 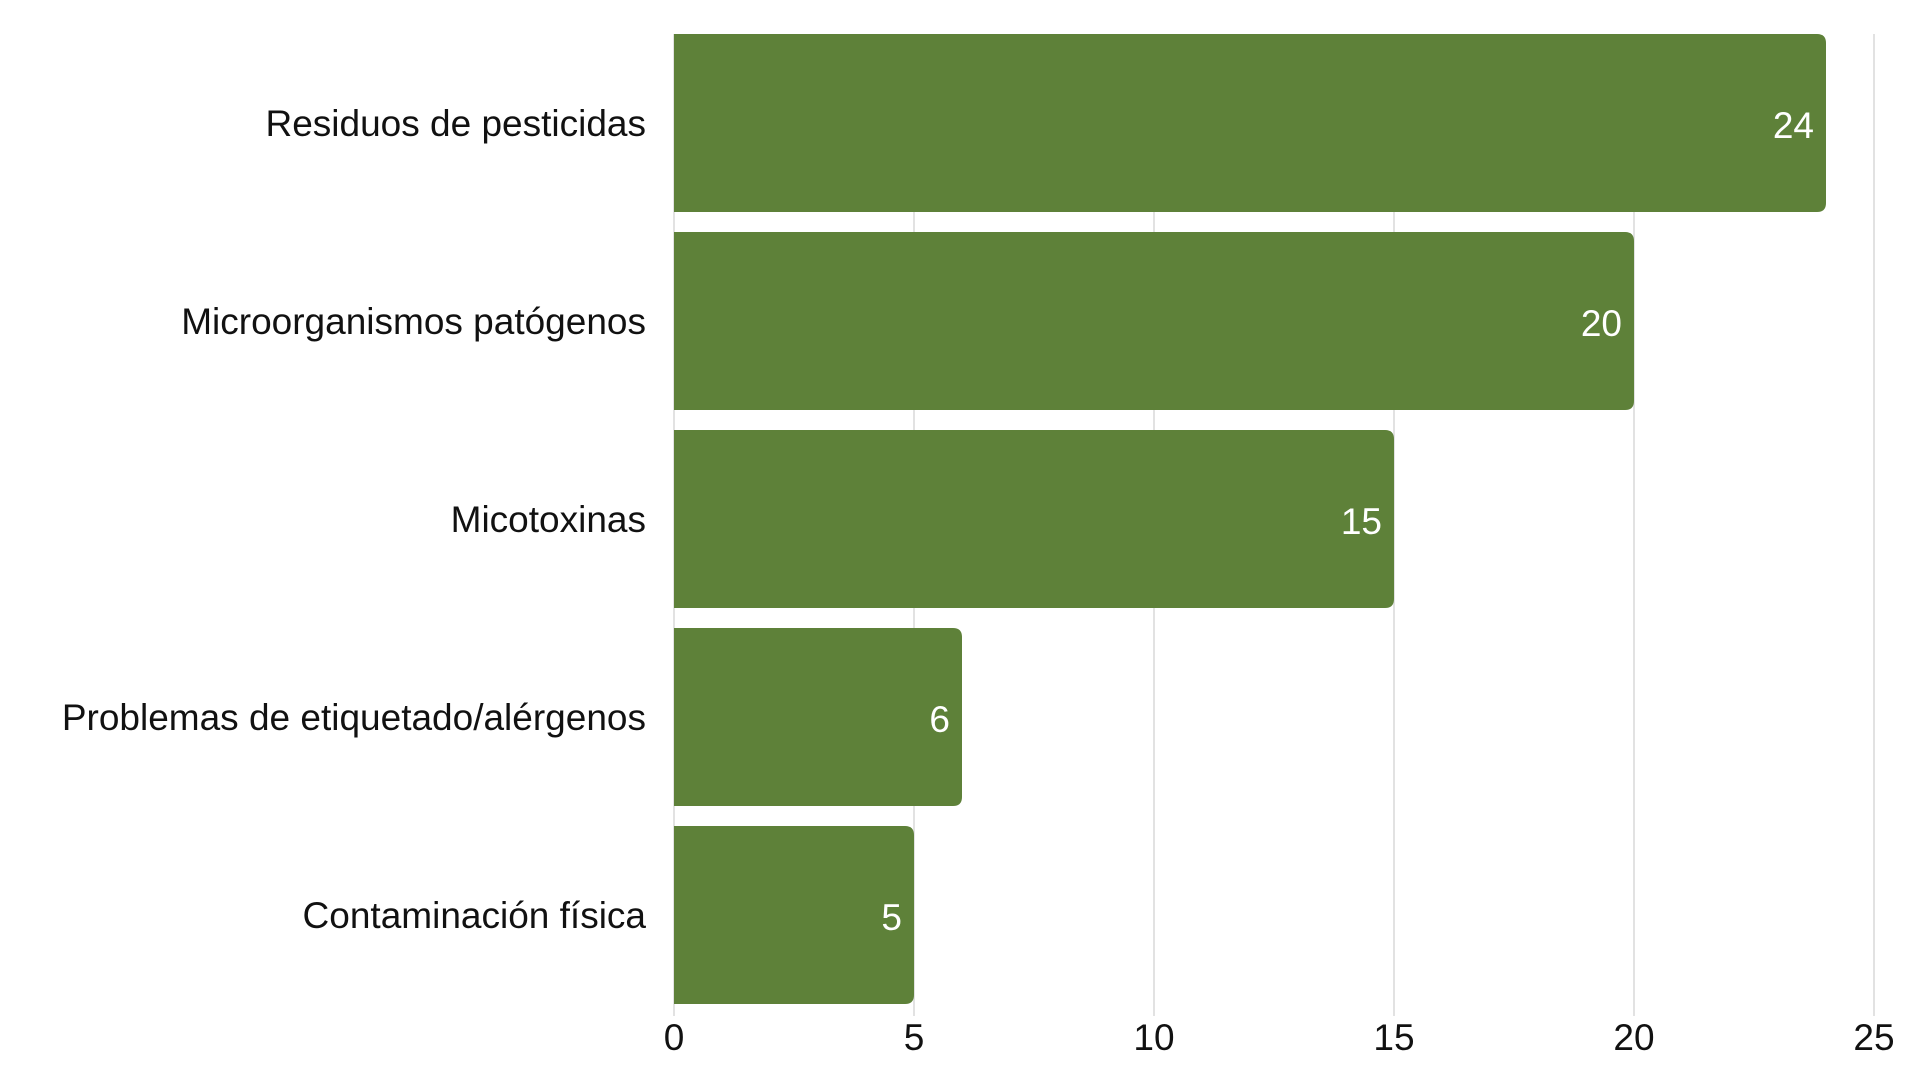 I want to click on data-label: 5, so click(x=891, y=917).